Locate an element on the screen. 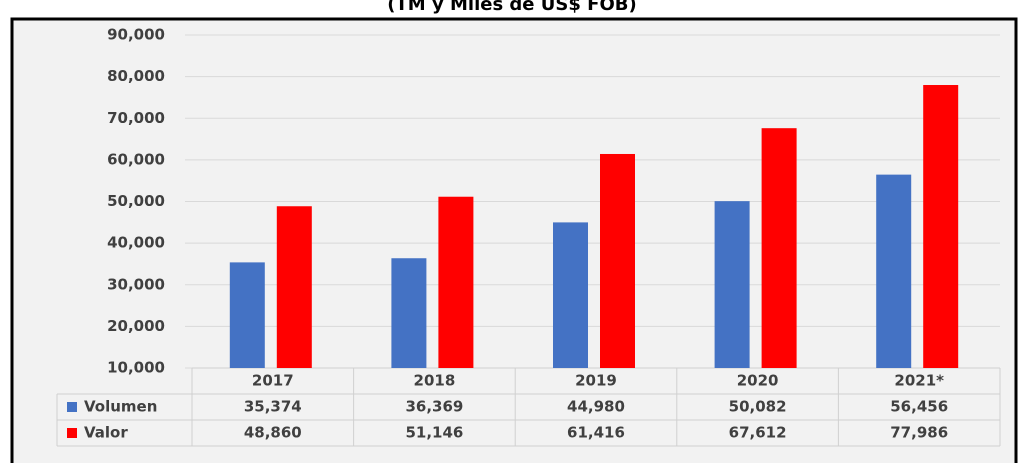 Image resolution: width=1023 pixels, height=463 pixels. data-label: 77,986 is located at coordinates (919, 433).